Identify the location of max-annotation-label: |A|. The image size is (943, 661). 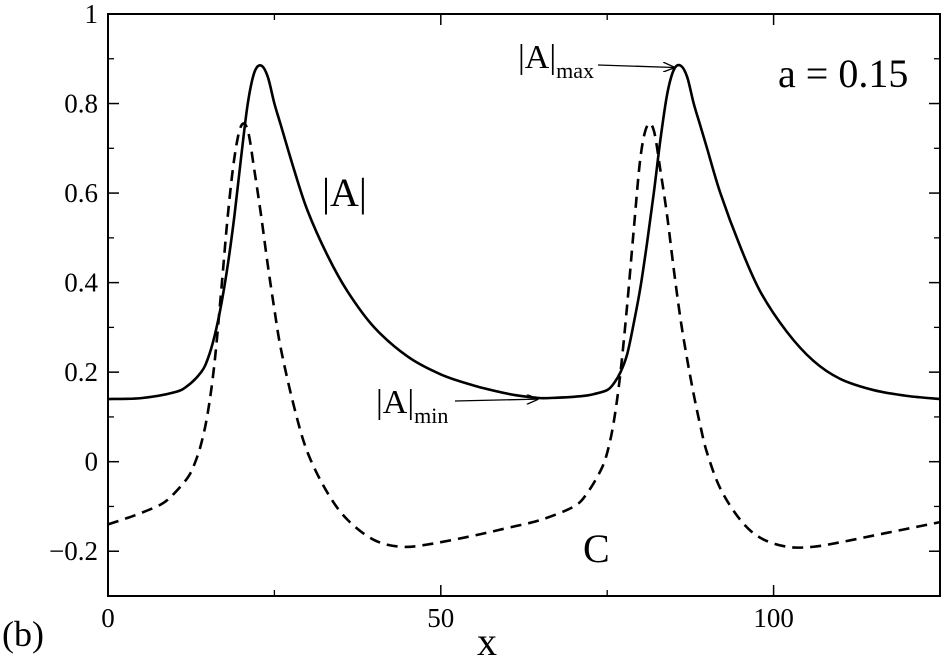
(537, 57).